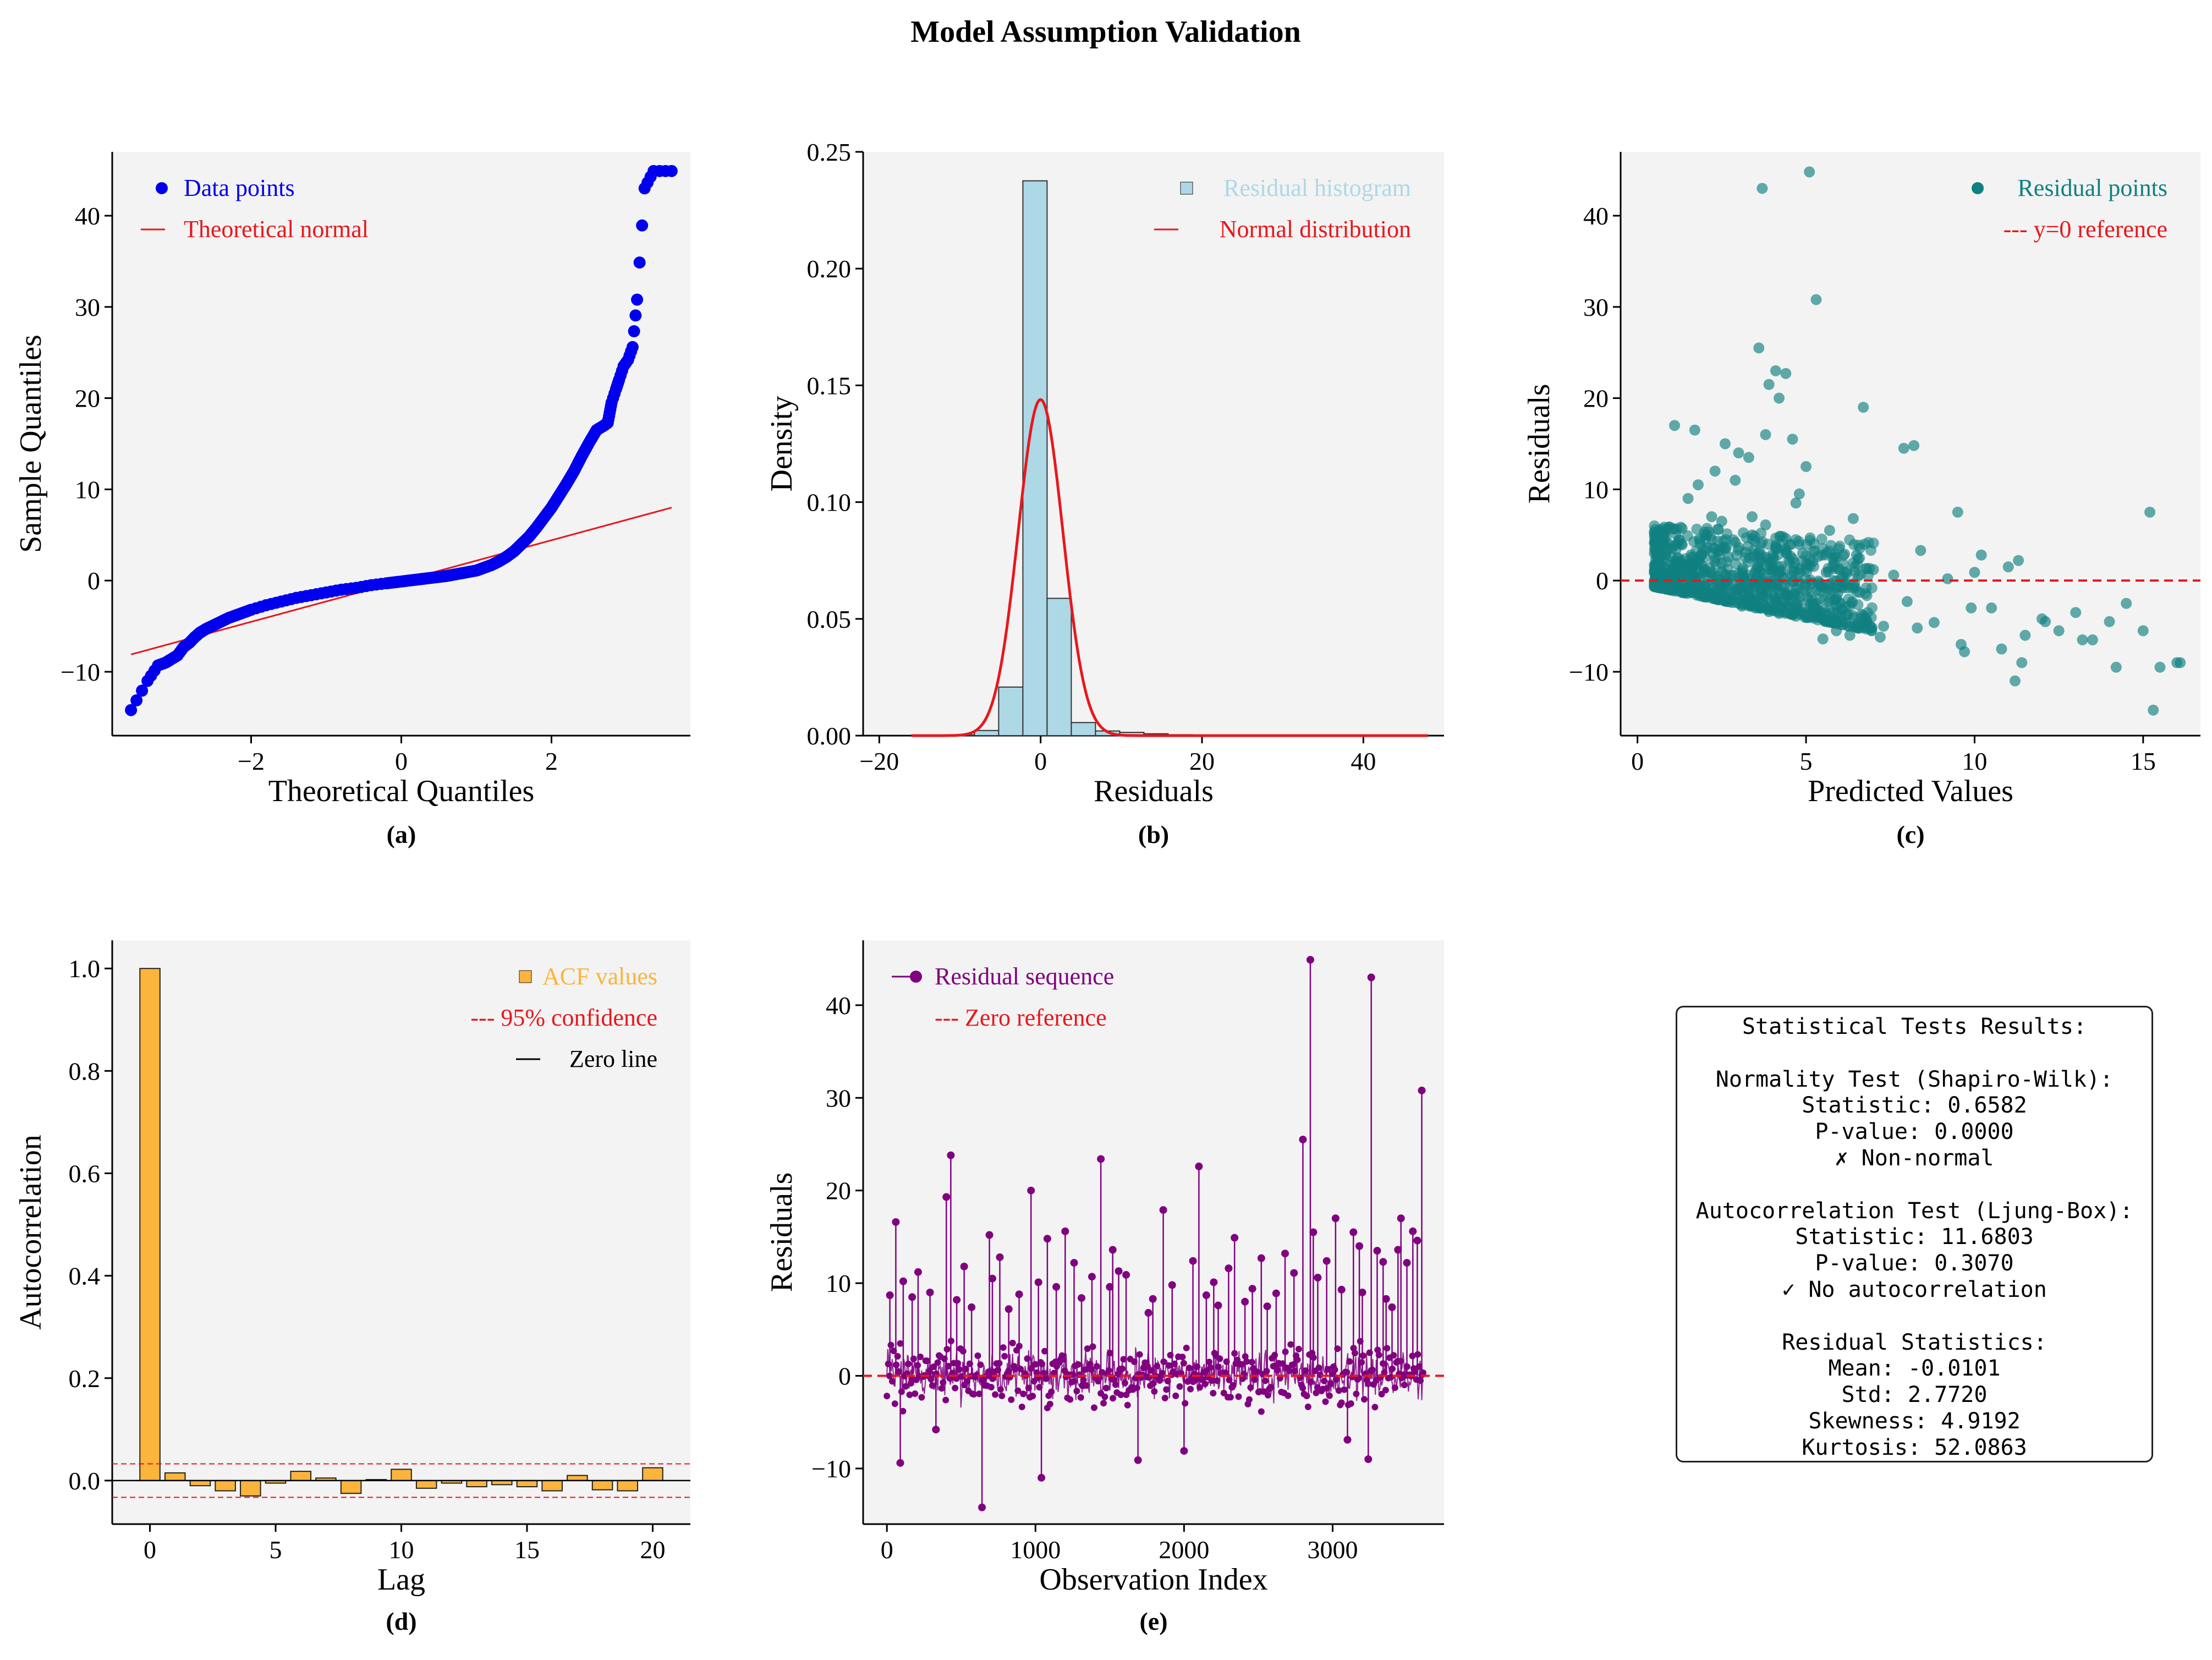  What do you see at coordinates (85, 969) in the screenshot?
I see `y-tick-label: 1.0` at bounding box center [85, 969].